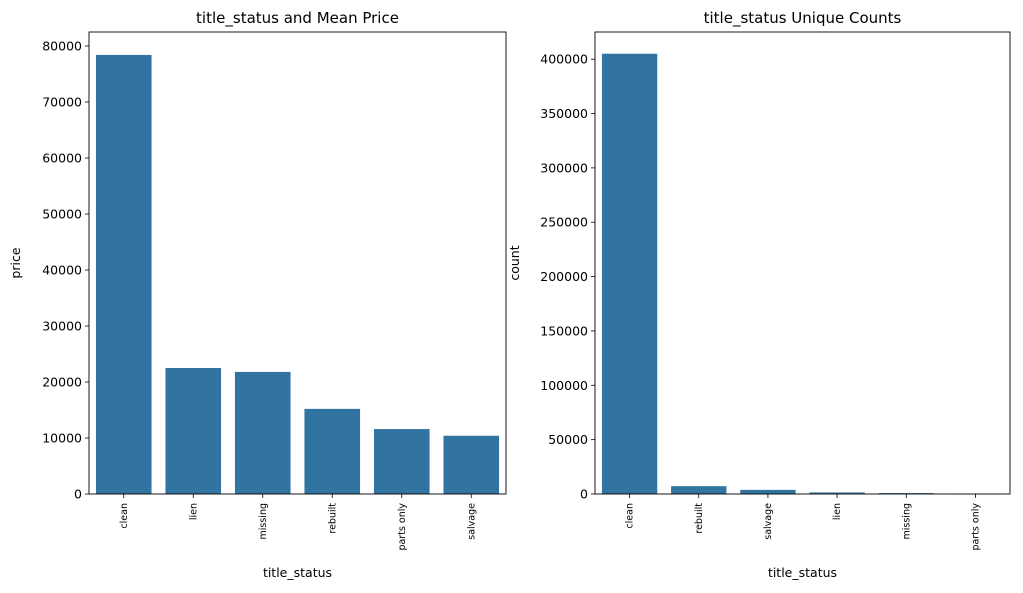 This screenshot has width=1023, height=593. Describe the element at coordinates (803, 522) in the screenshot. I see `count-chart-x-axis: clean rebuilt salvage lien missing parts only` at that location.